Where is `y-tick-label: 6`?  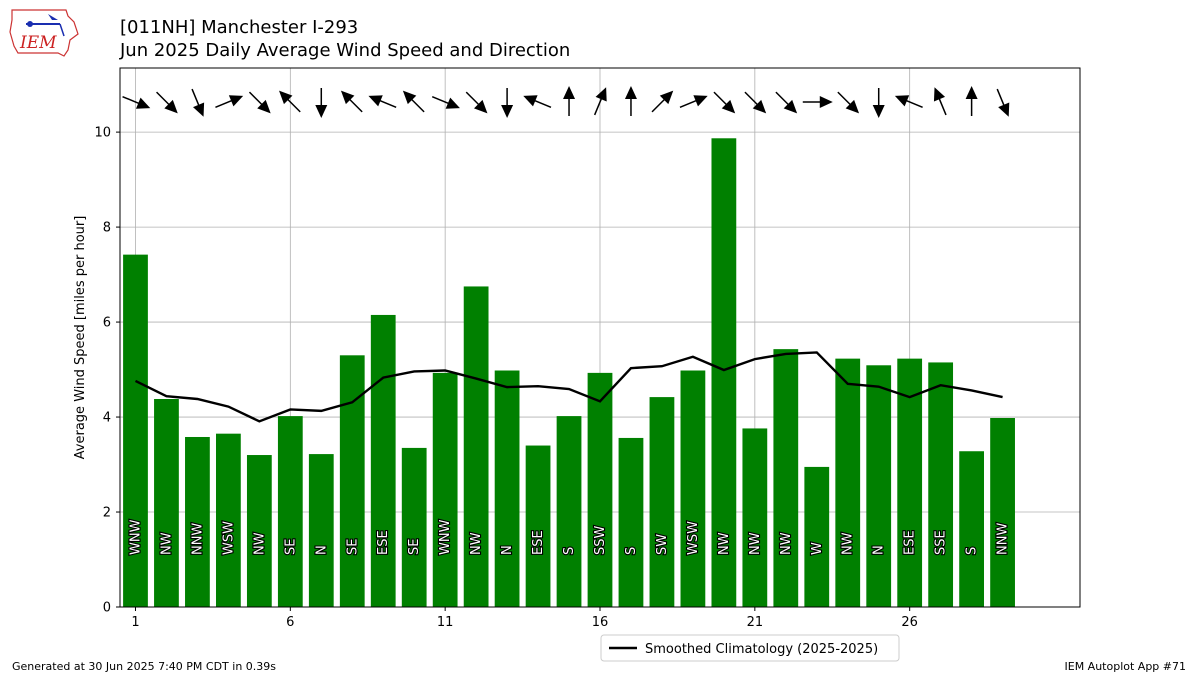 y-tick-label: 6 is located at coordinates (107, 323).